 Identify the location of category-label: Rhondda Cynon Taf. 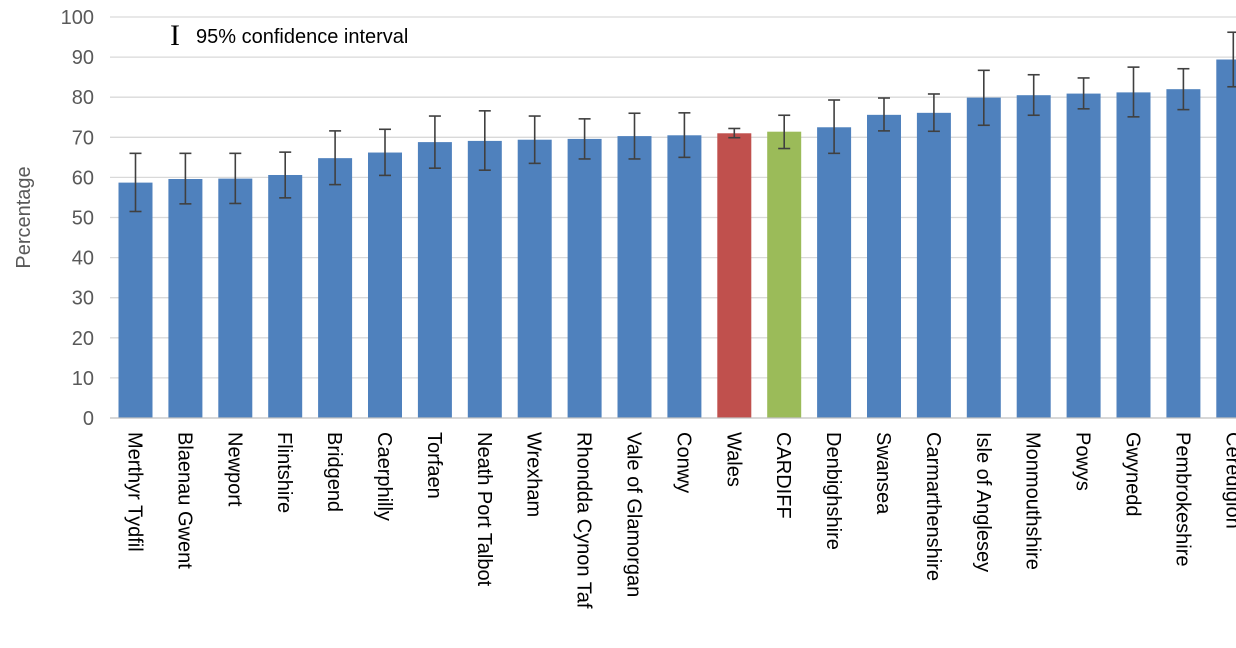
(584, 520).